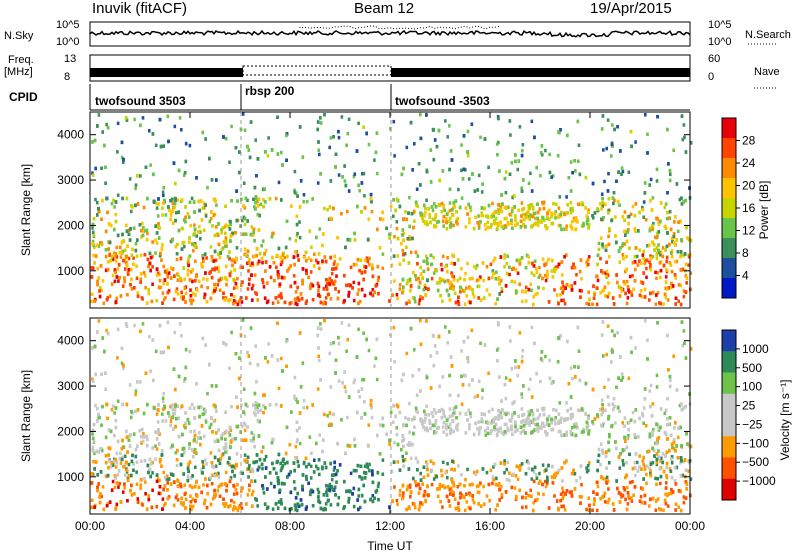 Image resolution: width=800 pixels, height=554 pixels. I want to click on date-title: 19/Apr/2015, so click(631, 8).